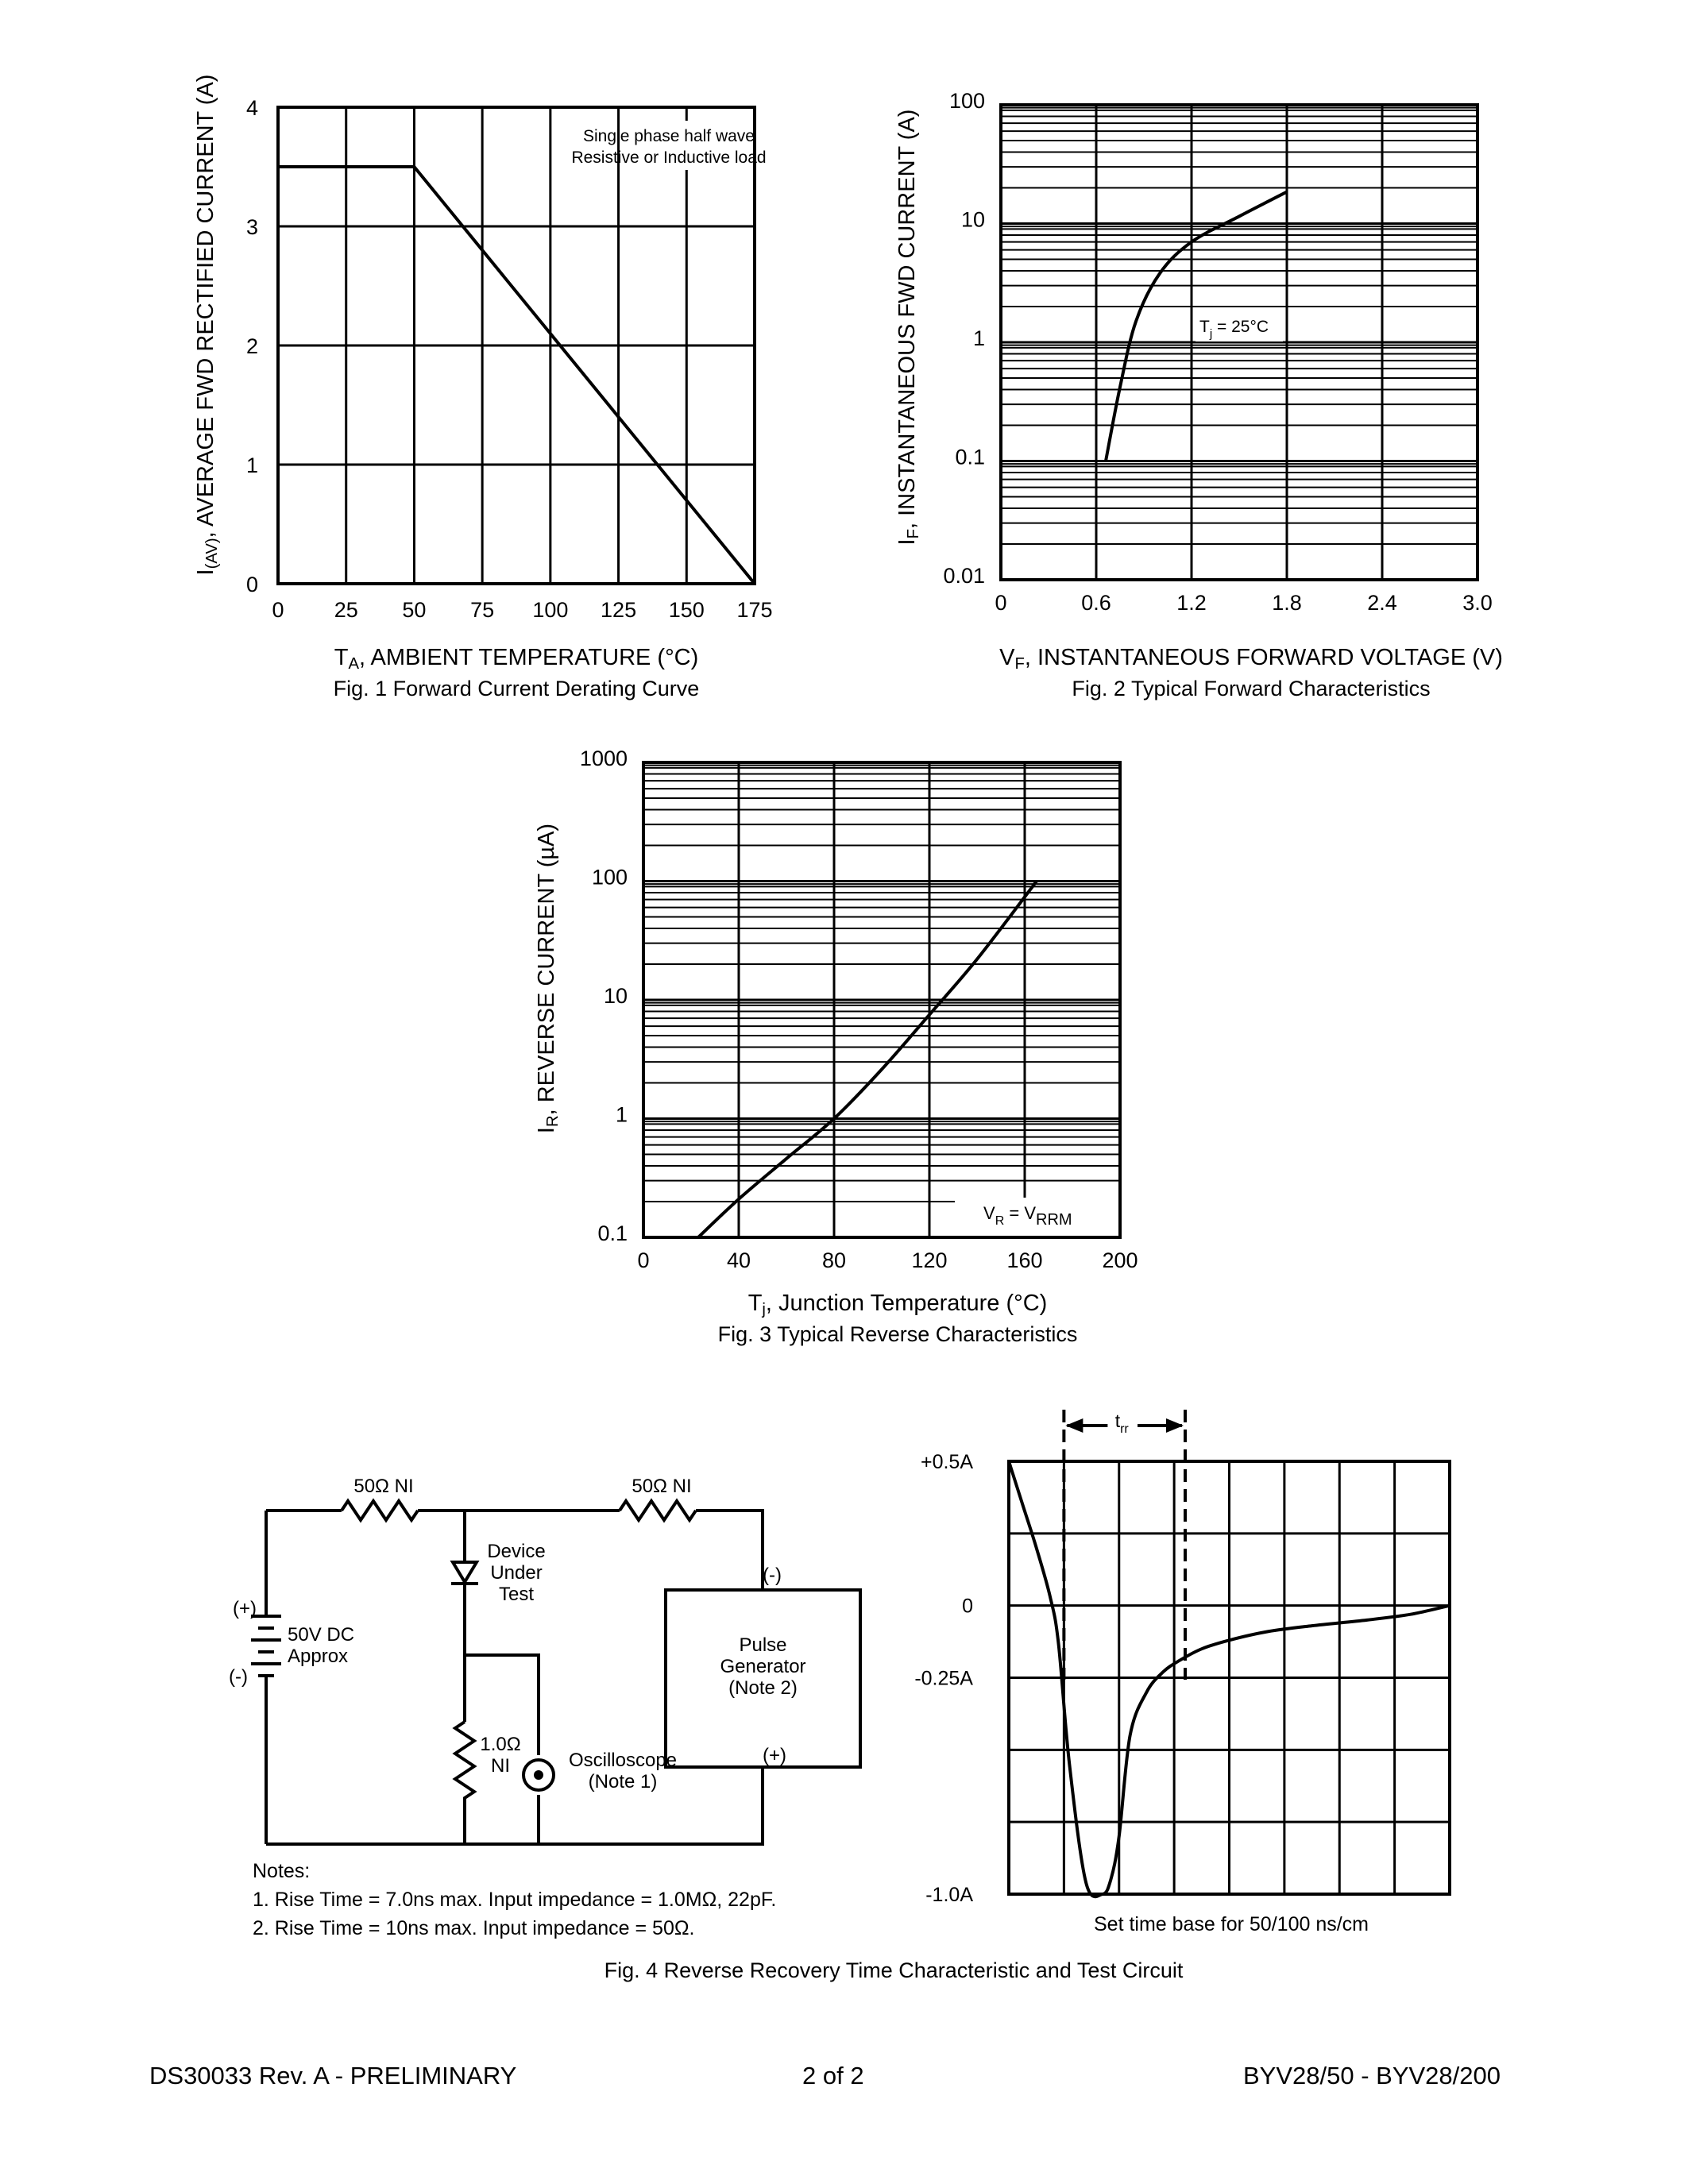 This screenshot has height=2184, width=1688. What do you see at coordinates (266, 1646) in the screenshot?
I see `battery-icon` at bounding box center [266, 1646].